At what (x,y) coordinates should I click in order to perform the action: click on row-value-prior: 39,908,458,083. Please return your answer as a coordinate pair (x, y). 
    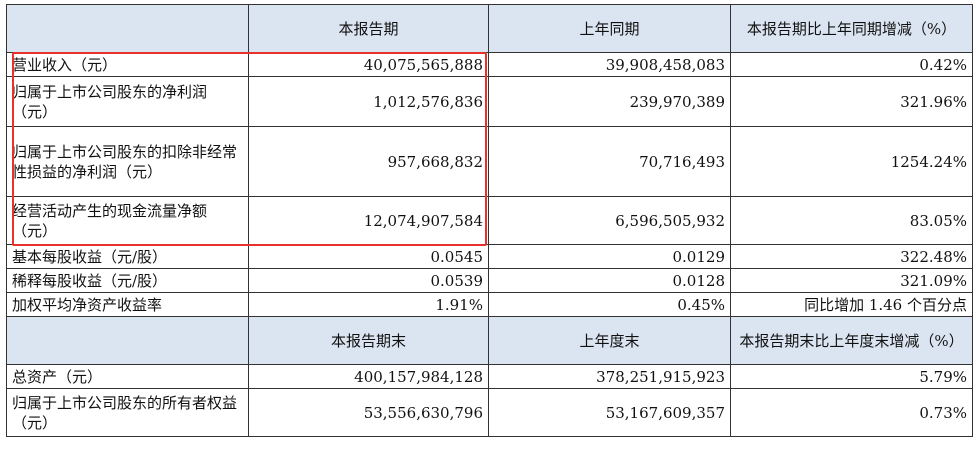
    Looking at the image, I should click on (609, 64).